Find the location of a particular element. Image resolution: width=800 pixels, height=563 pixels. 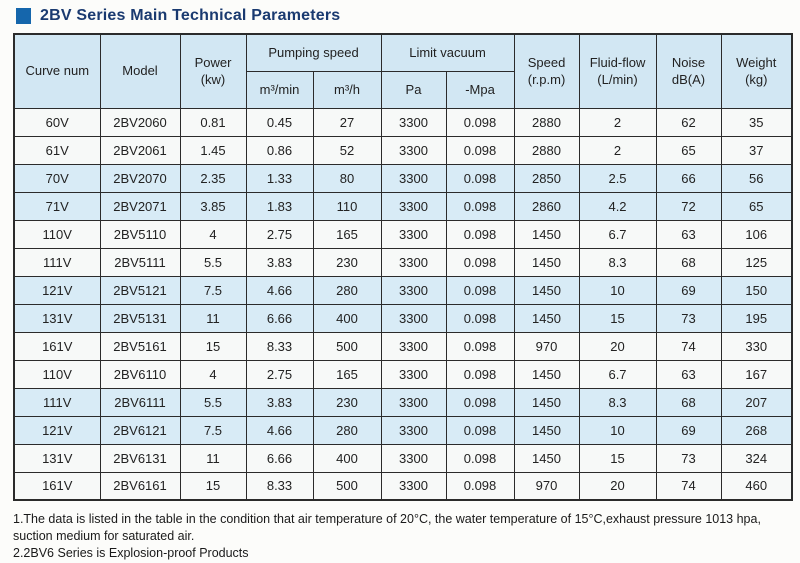

table-cell: 400 is located at coordinates (347, 318).